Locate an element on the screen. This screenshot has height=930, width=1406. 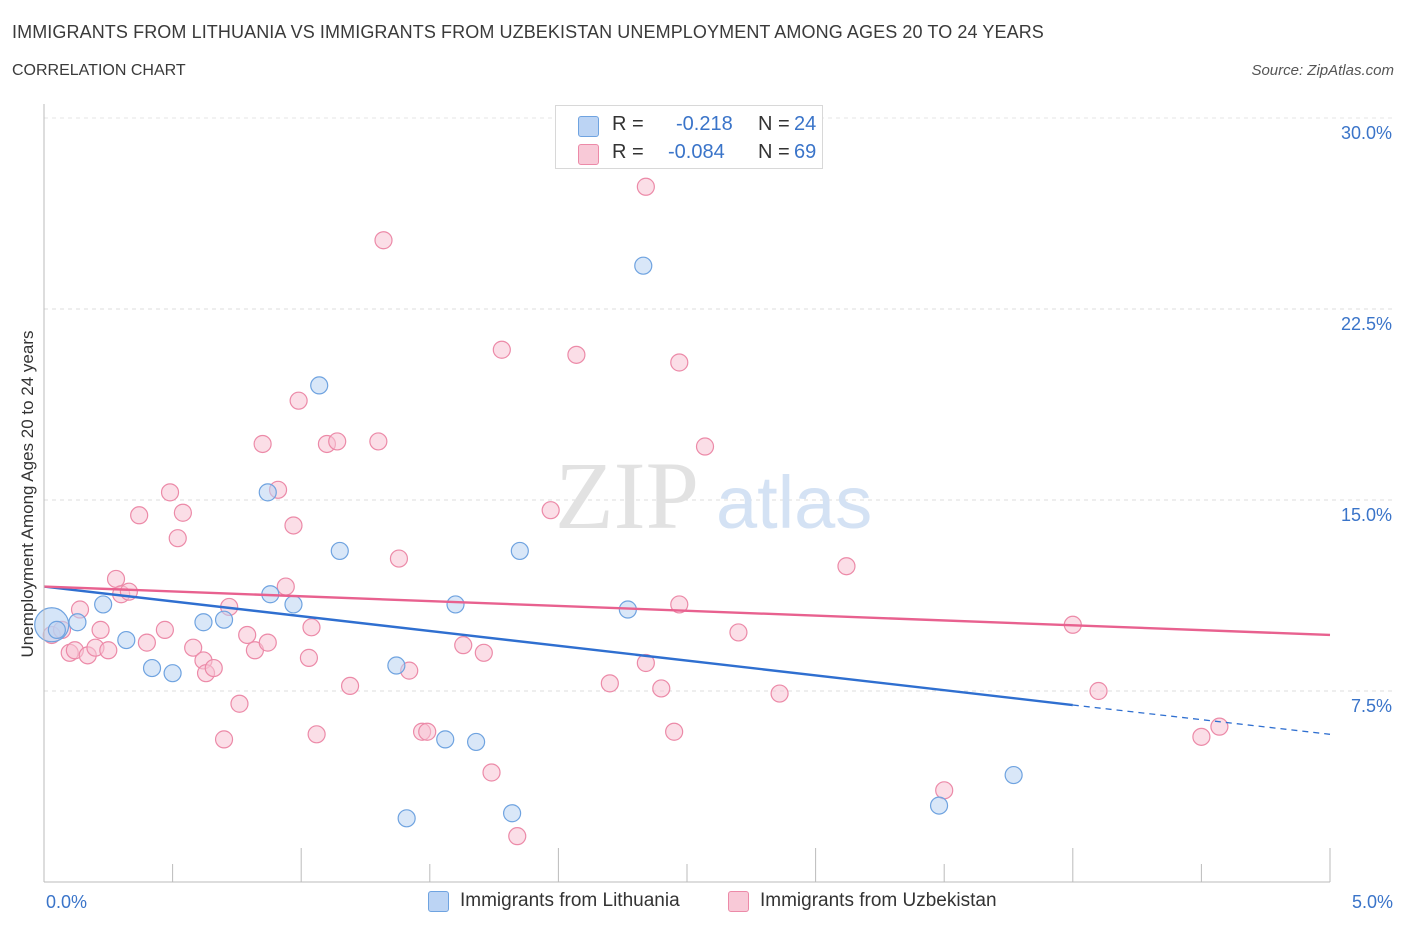
y-tick-label: 7.5% is located at coordinates (1371, 706).